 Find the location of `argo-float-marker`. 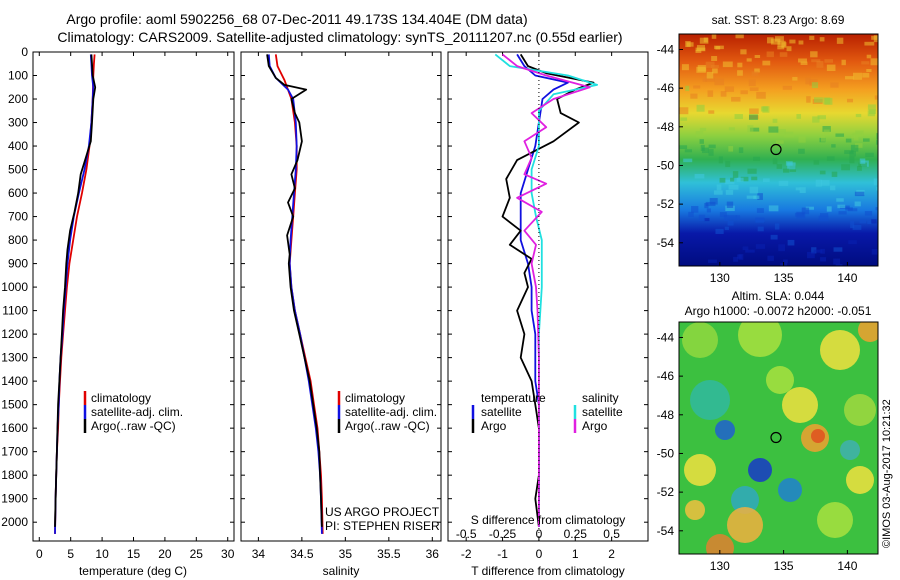

argo-float-marker is located at coordinates (776, 437).